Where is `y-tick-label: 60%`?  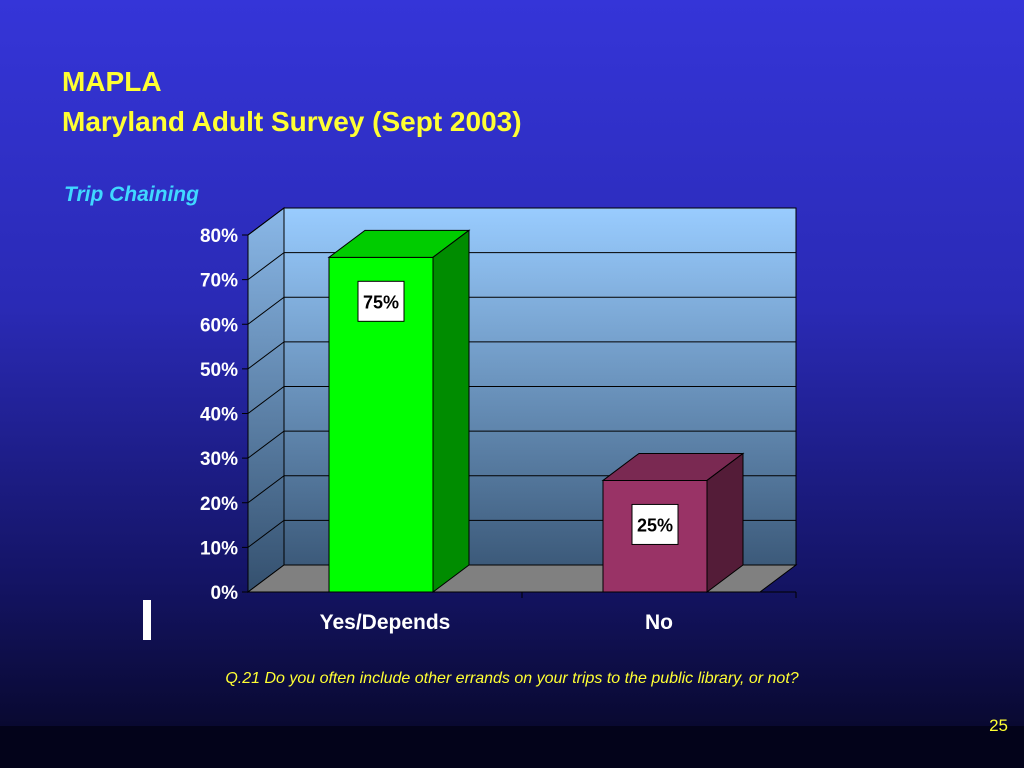
y-tick-label: 60% is located at coordinates (219, 325).